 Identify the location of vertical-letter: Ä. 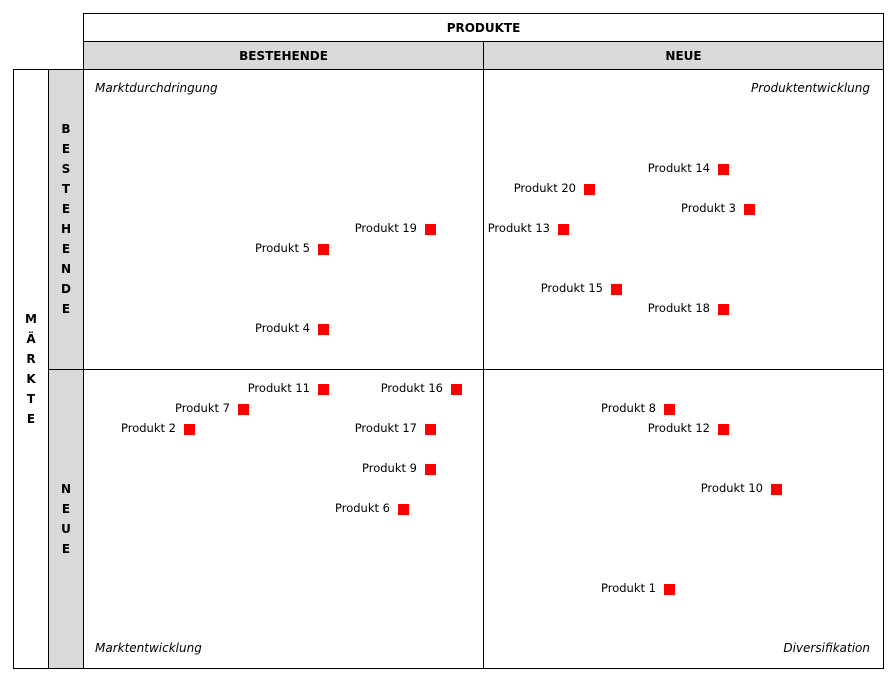
(31, 339).